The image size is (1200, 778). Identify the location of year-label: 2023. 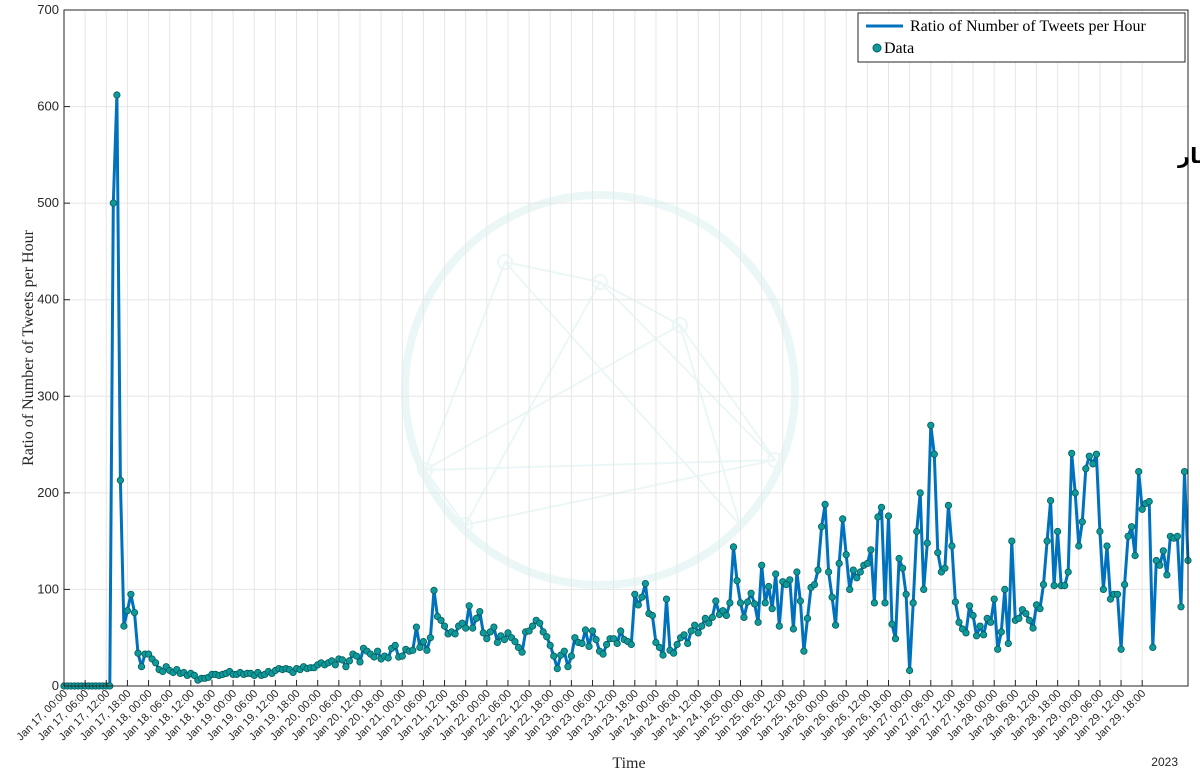
(1164, 762).